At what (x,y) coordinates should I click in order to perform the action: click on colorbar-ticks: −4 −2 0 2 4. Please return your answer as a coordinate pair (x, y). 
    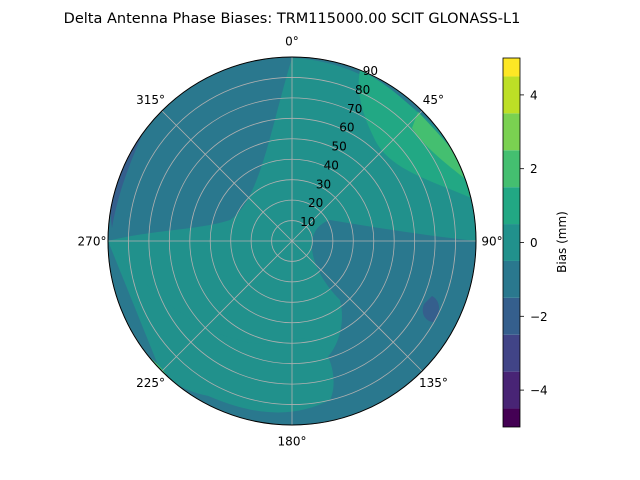
    Looking at the image, I should click on (534, 243).